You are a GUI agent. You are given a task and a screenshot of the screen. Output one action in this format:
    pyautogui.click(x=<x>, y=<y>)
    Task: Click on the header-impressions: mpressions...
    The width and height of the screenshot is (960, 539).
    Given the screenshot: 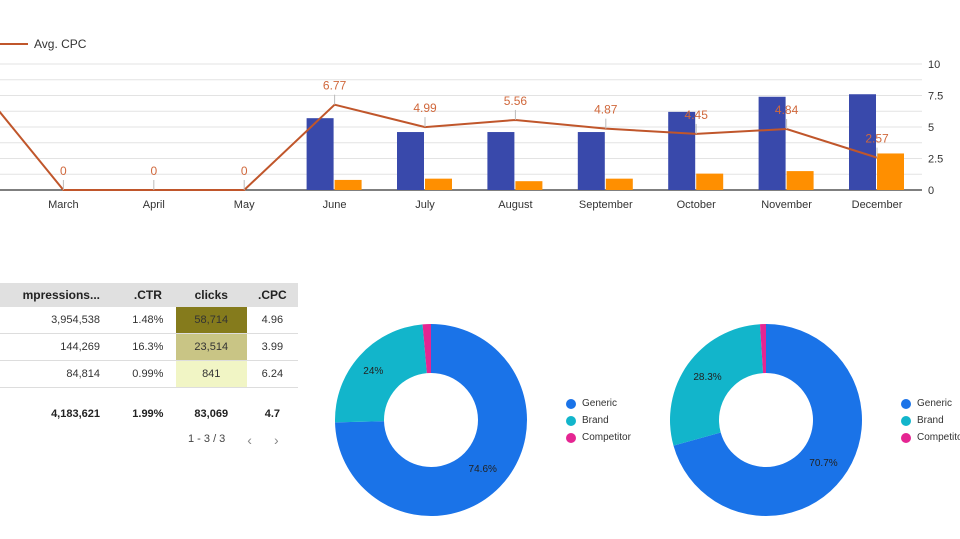 What is the action you would take?
    pyautogui.click(x=60, y=295)
    